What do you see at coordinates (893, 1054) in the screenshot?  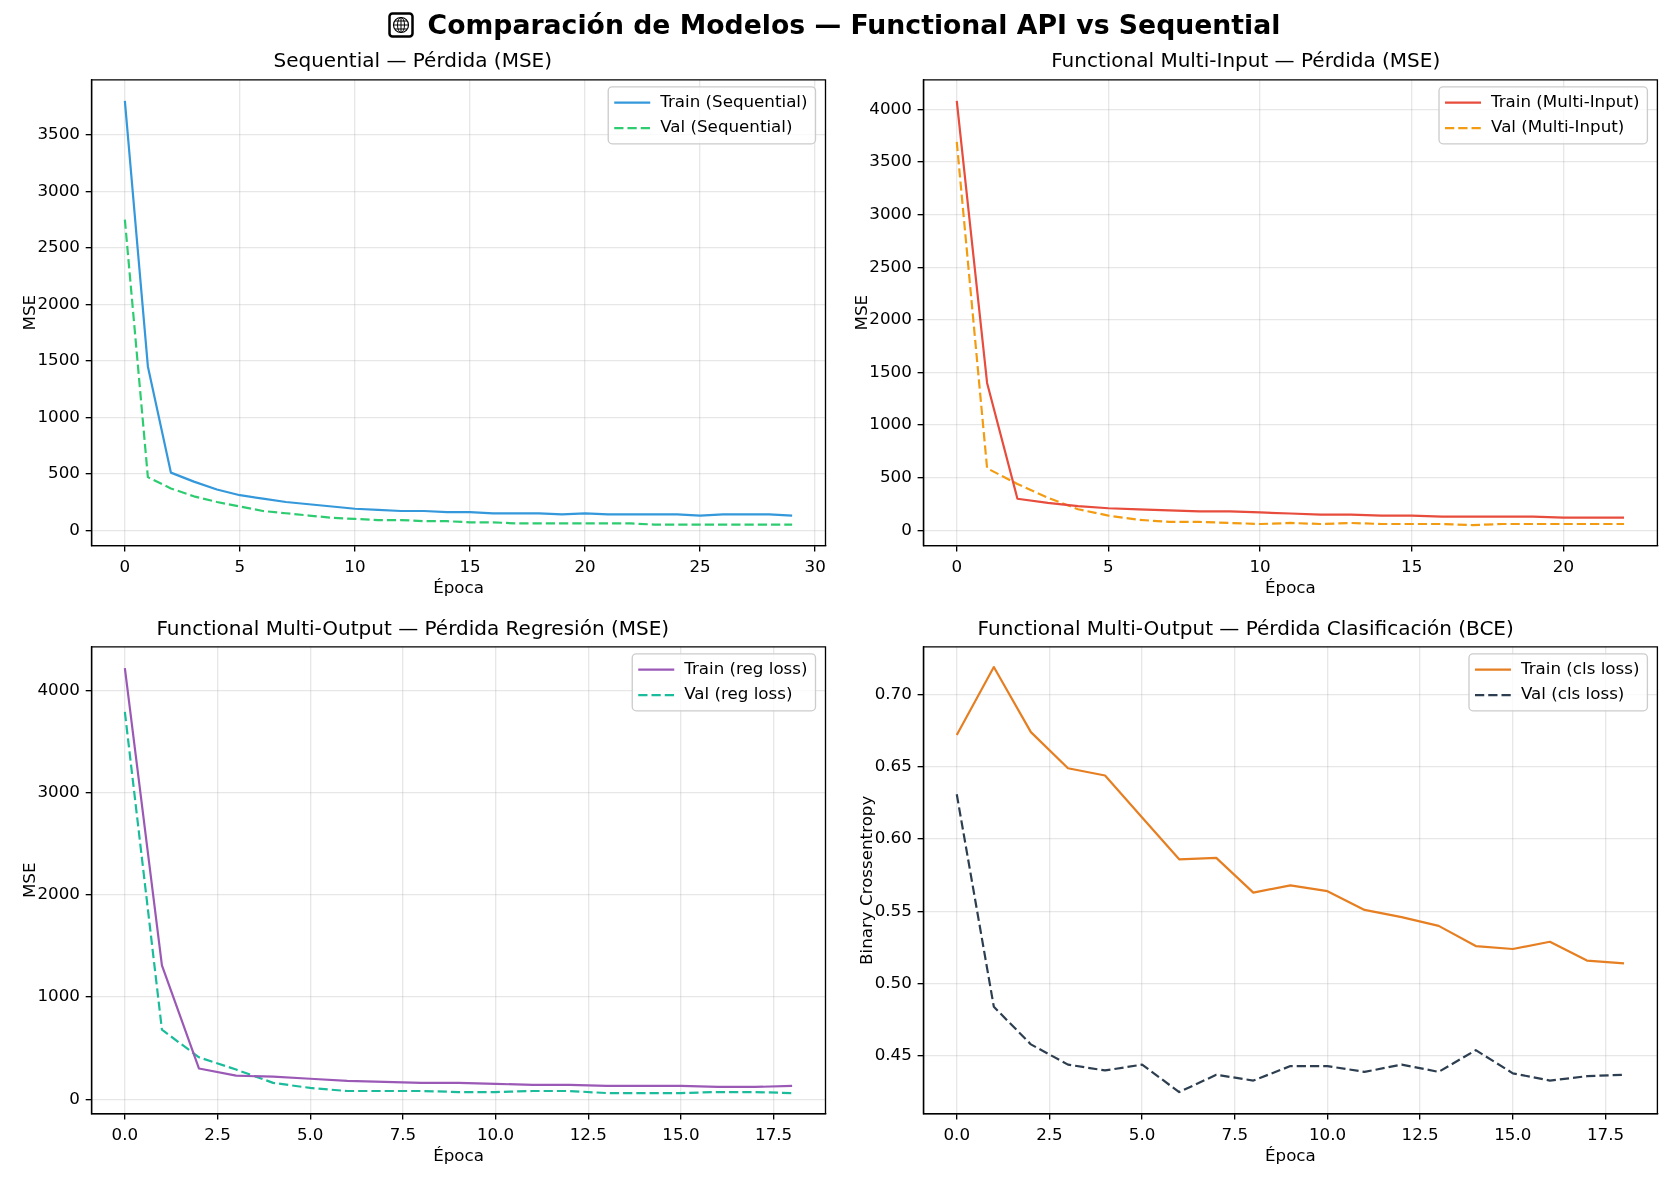 I see `y-tick-label: 0.45` at bounding box center [893, 1054].